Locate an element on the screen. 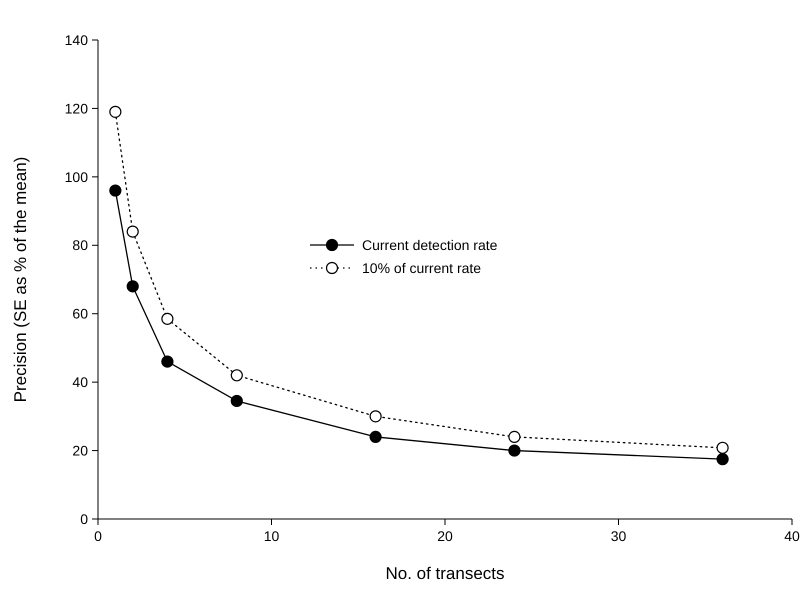  y-axis-title: Precision (SE as % of the mean) is located at coordinates (20, 279).